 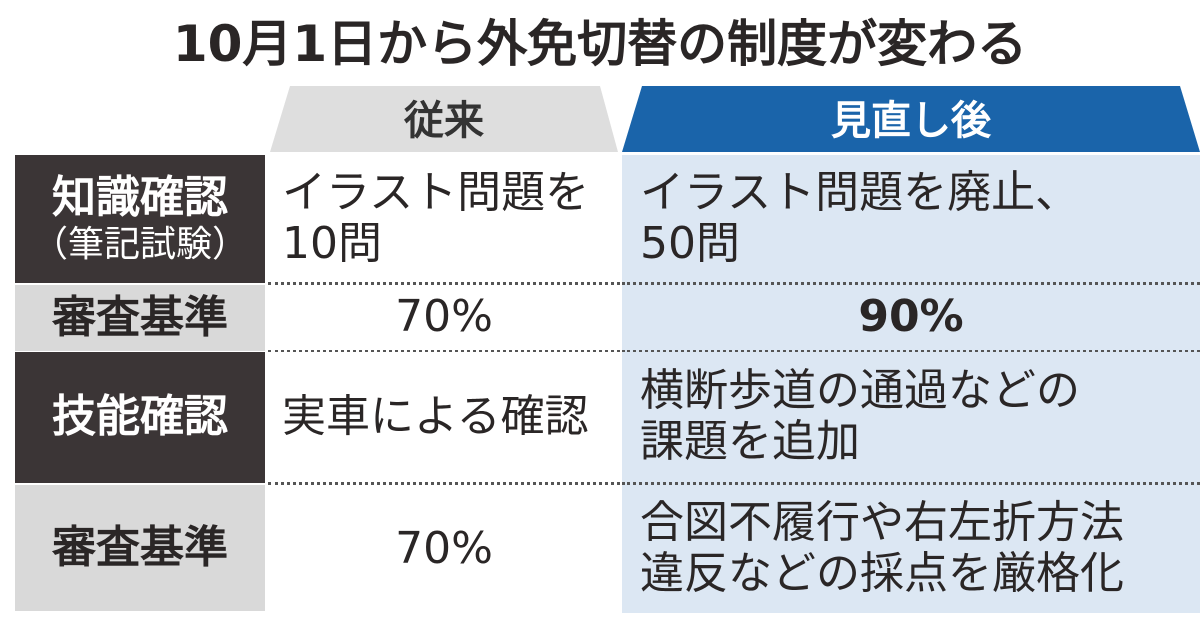 I want to click on new-header-shape, so click(x=911, y=119).